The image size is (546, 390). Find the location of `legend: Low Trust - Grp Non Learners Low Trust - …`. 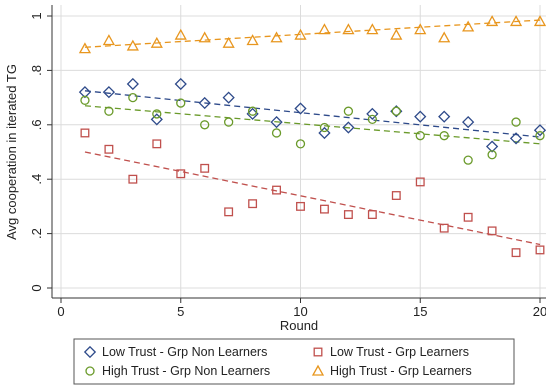

legend: Low Trust - Grp Non Learners Low Trust - … is located at coordinates (294, 361).